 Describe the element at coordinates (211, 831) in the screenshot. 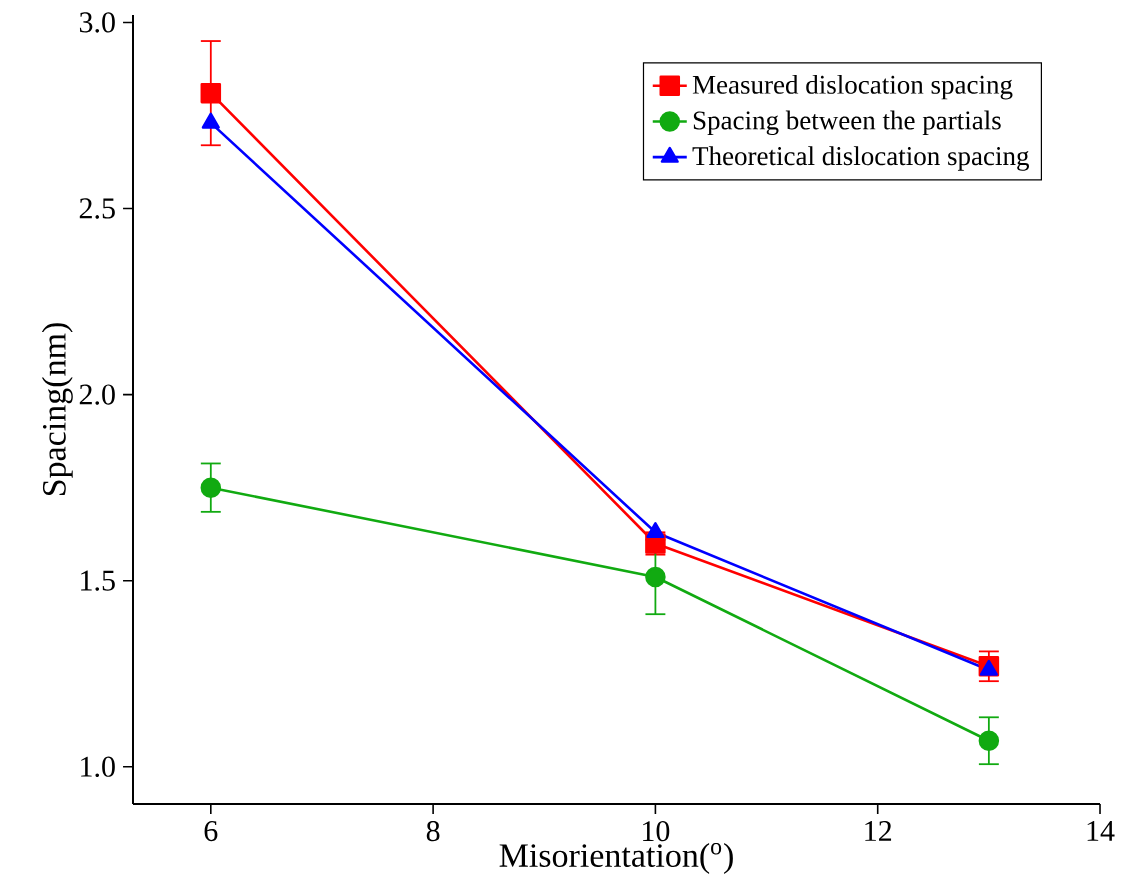

I see `x-tick-label: 6` at that location.